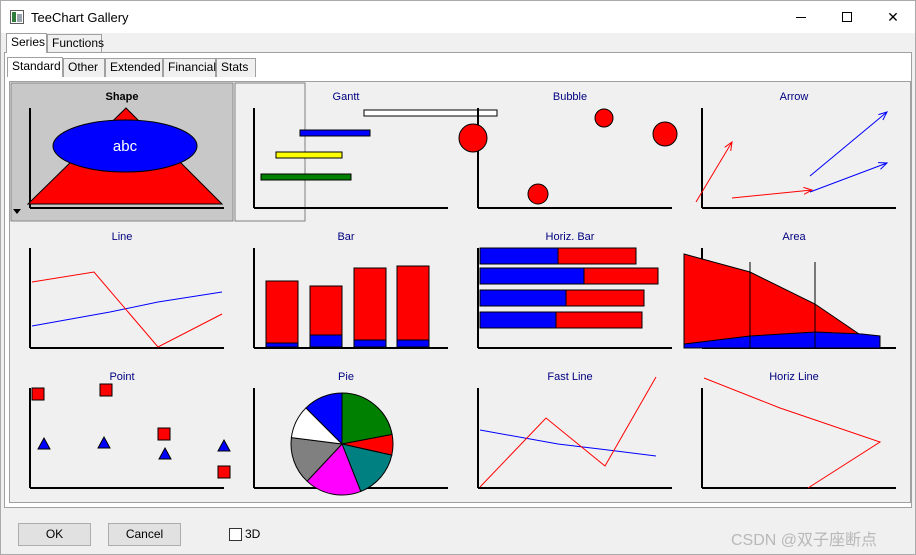  I want to click on 3d-checkbox-label: 3D, so click(253, 534).